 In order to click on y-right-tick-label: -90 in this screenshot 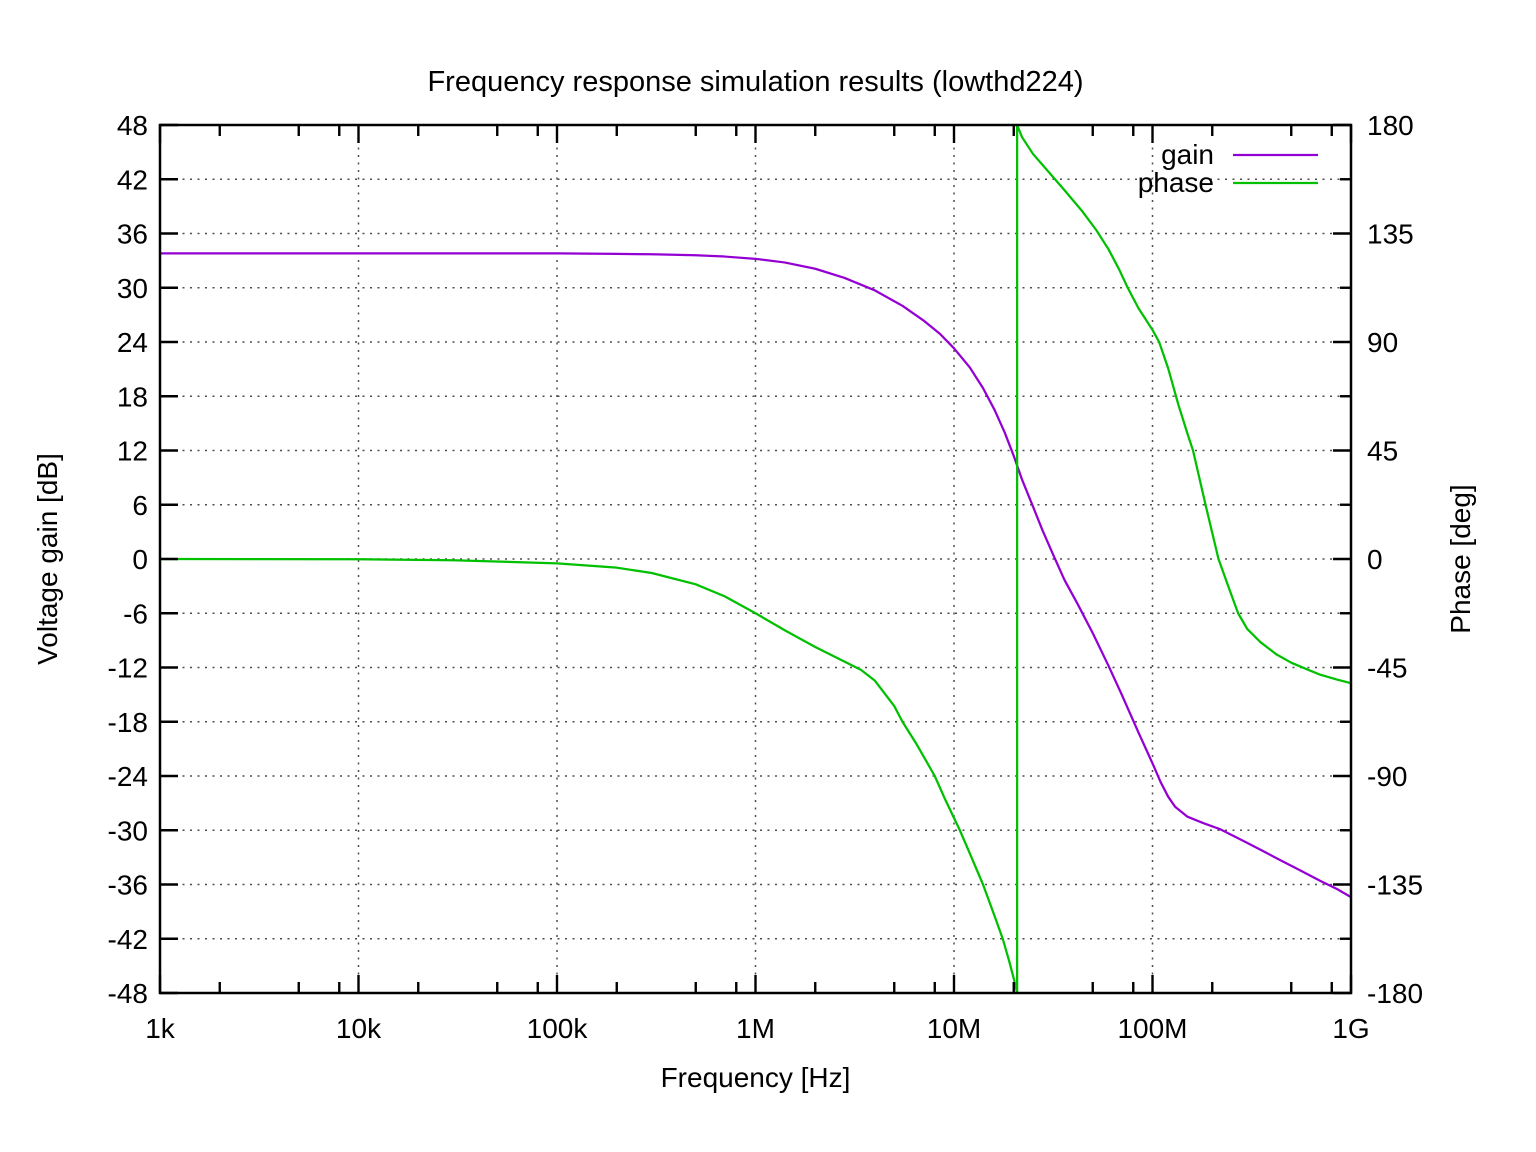, I will do `click(1387, 776)`.